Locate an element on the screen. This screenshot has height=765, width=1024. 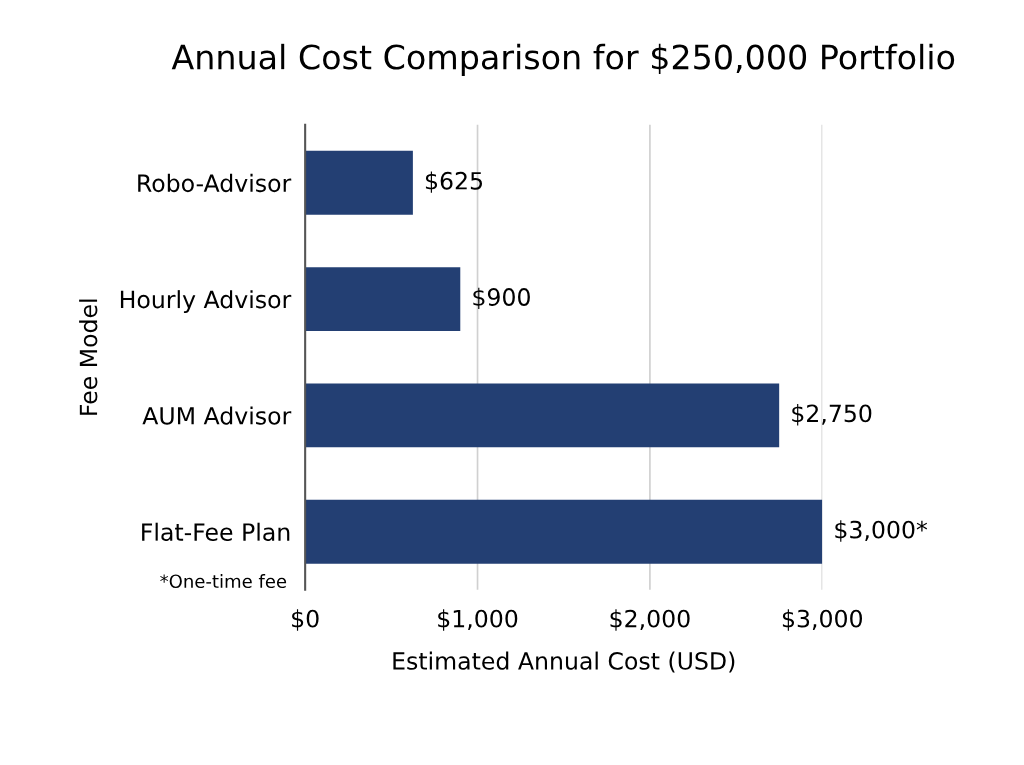
y-tick-label: Flat-Fee Plan is located at coordinates (216, 531).